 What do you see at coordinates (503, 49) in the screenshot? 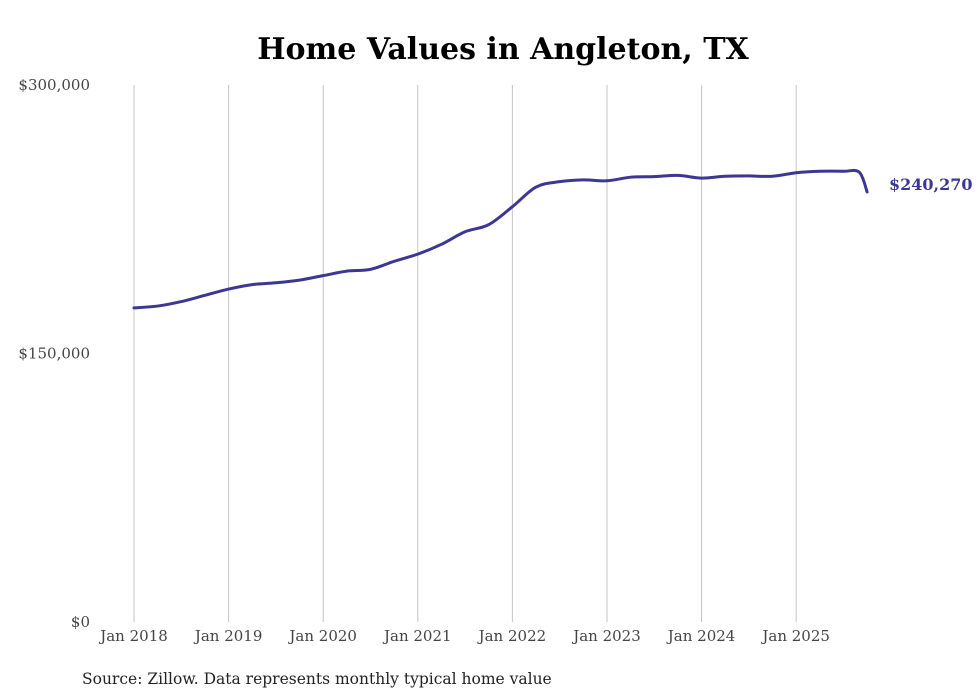
I see `chart-title: Home Values in Angleton, TX` at bounding box center [503, 49].